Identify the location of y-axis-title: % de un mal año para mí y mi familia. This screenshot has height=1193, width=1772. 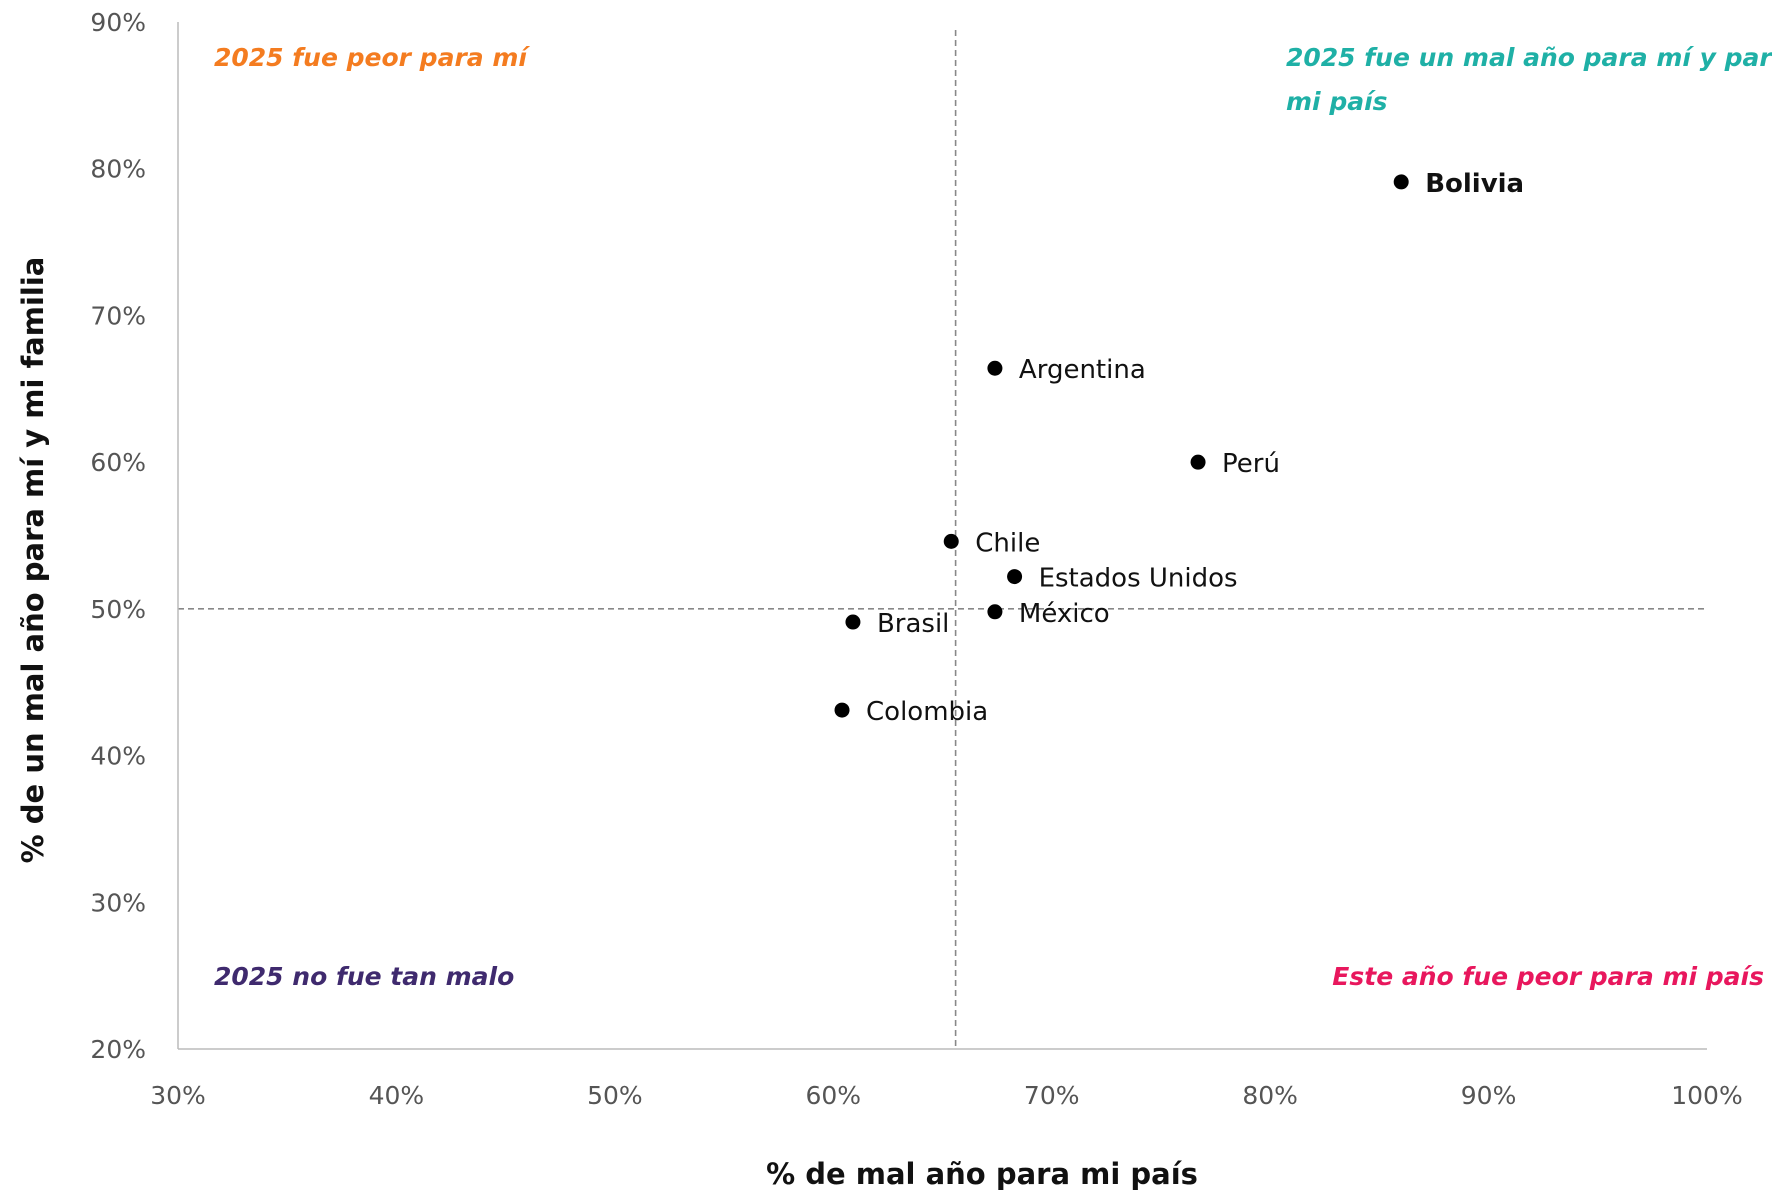
(33, 560).